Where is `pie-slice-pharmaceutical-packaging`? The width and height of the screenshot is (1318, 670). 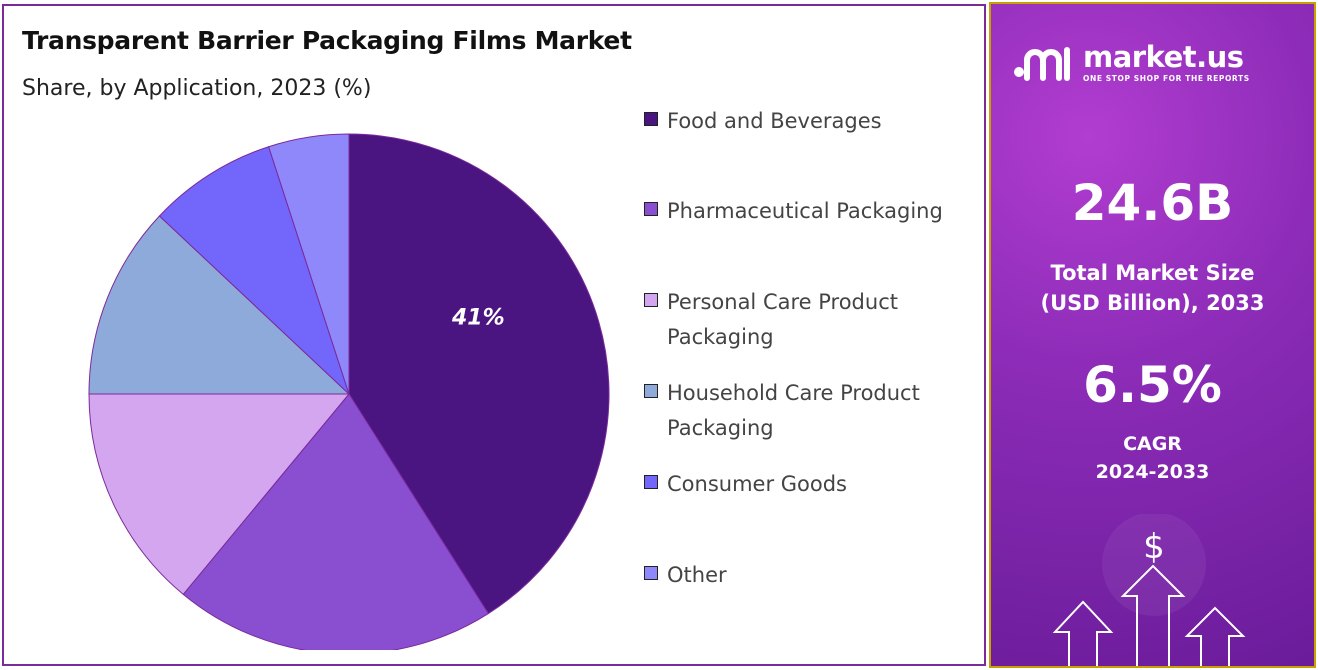
pie-slice-pharmaceutical-packaging is located at coordinates (336, 521).